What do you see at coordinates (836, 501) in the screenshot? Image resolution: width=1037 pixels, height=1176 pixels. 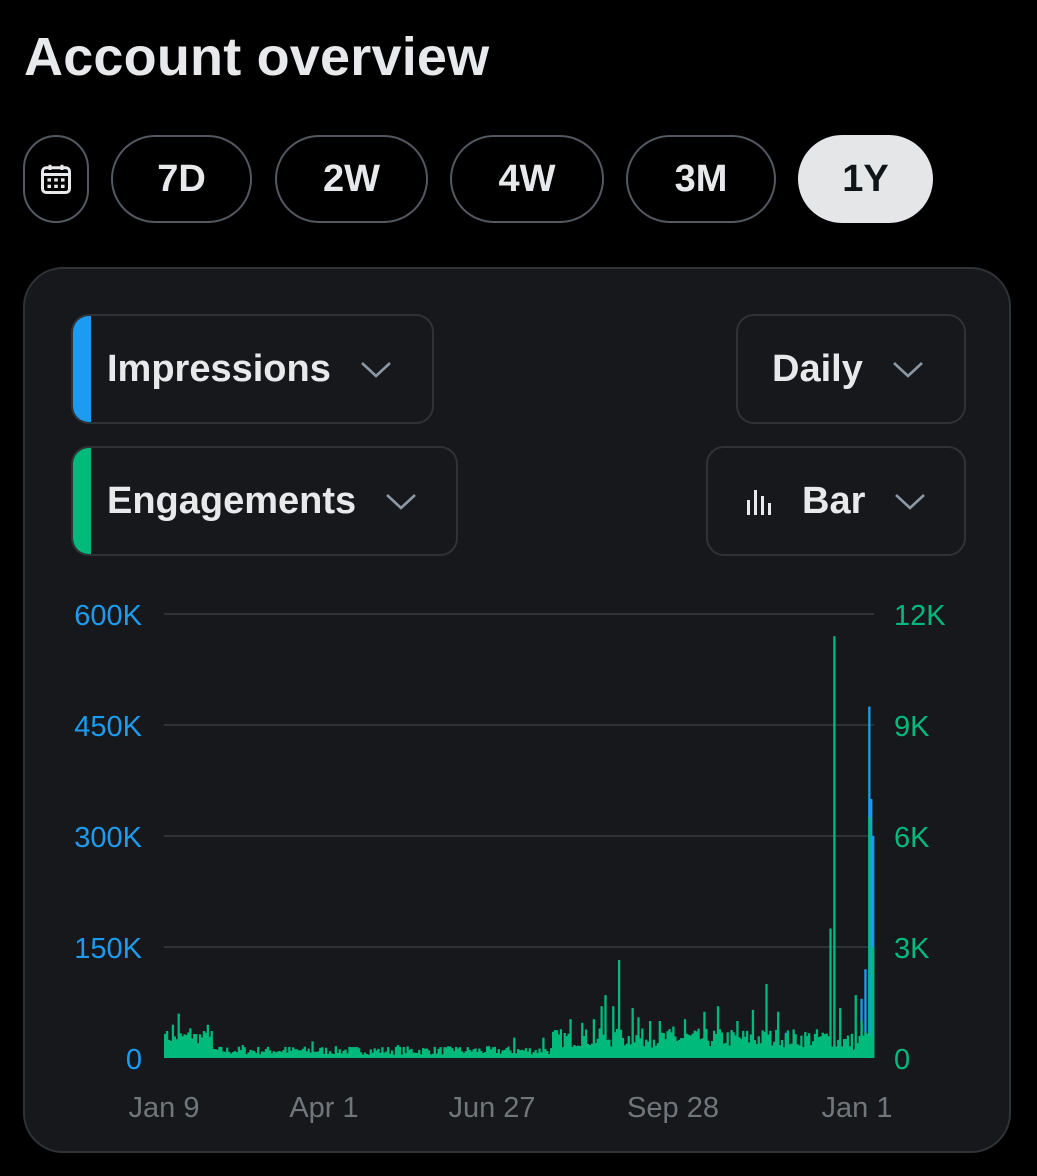 I see `chart-type-dropdown: Bar` at bounding box center [836, 501].